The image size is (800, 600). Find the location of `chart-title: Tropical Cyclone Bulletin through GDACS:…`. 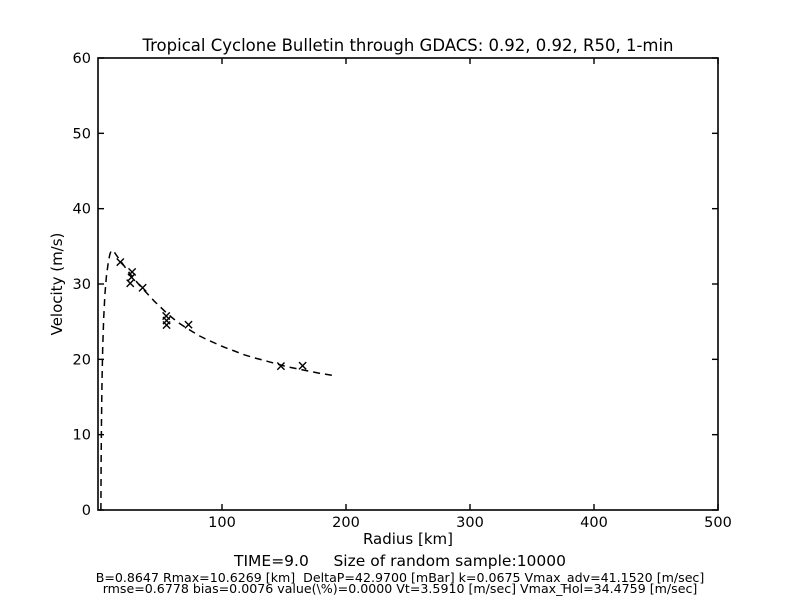

chart-title: Tropical Cyclone Bulletin through GDACS:… is located at coordinates (408, 45).